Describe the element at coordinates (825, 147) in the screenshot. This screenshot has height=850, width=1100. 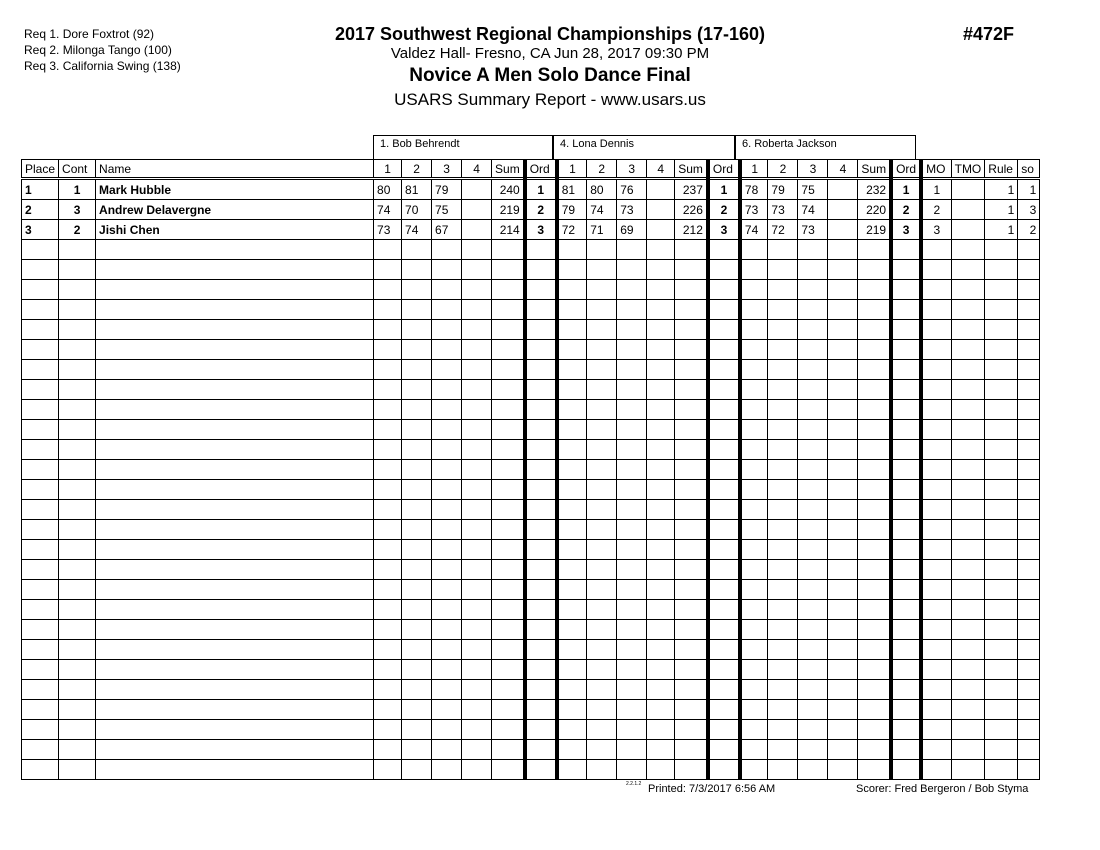
I see `judge-header: 6. Roberta Jackson` at that location.